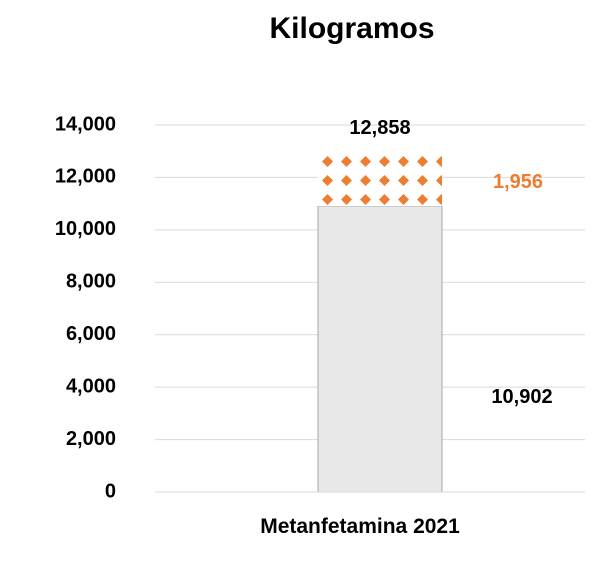 The height and width of the screenshot is (586, 596). Describe the element at coordinates (91, 282) in the screenshot. I see `y-tick-label: 8,000` at that location.